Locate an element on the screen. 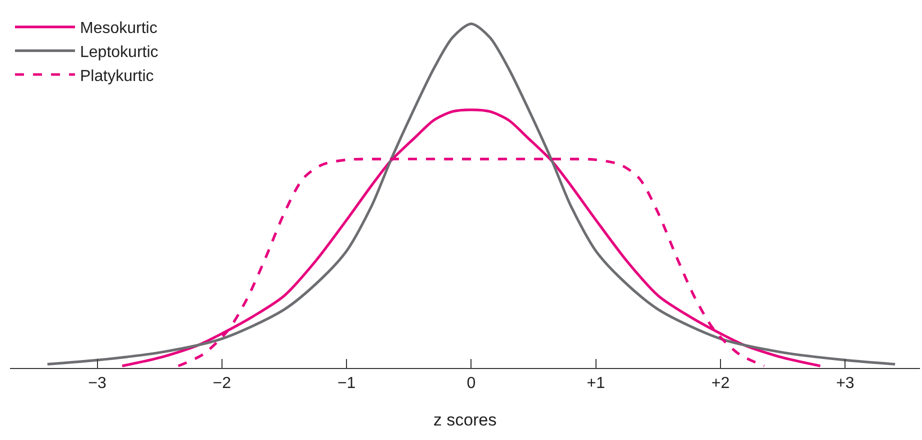  x-tick-label: +2 is located at coordinates (720, 383).